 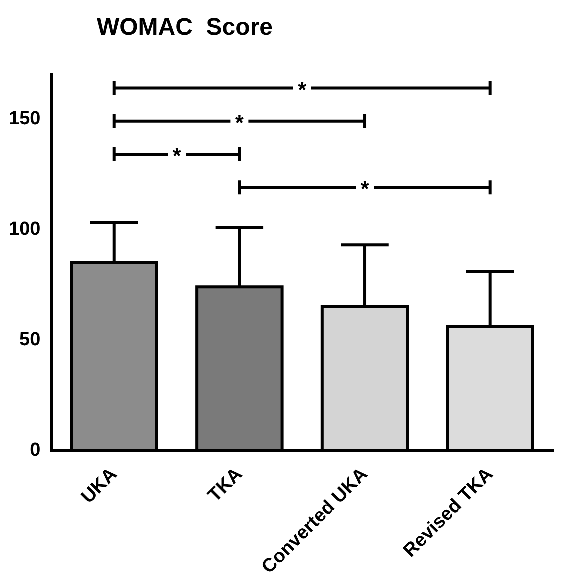 I want to click on x-tick-label: UKA, so click(x=100, y=486).